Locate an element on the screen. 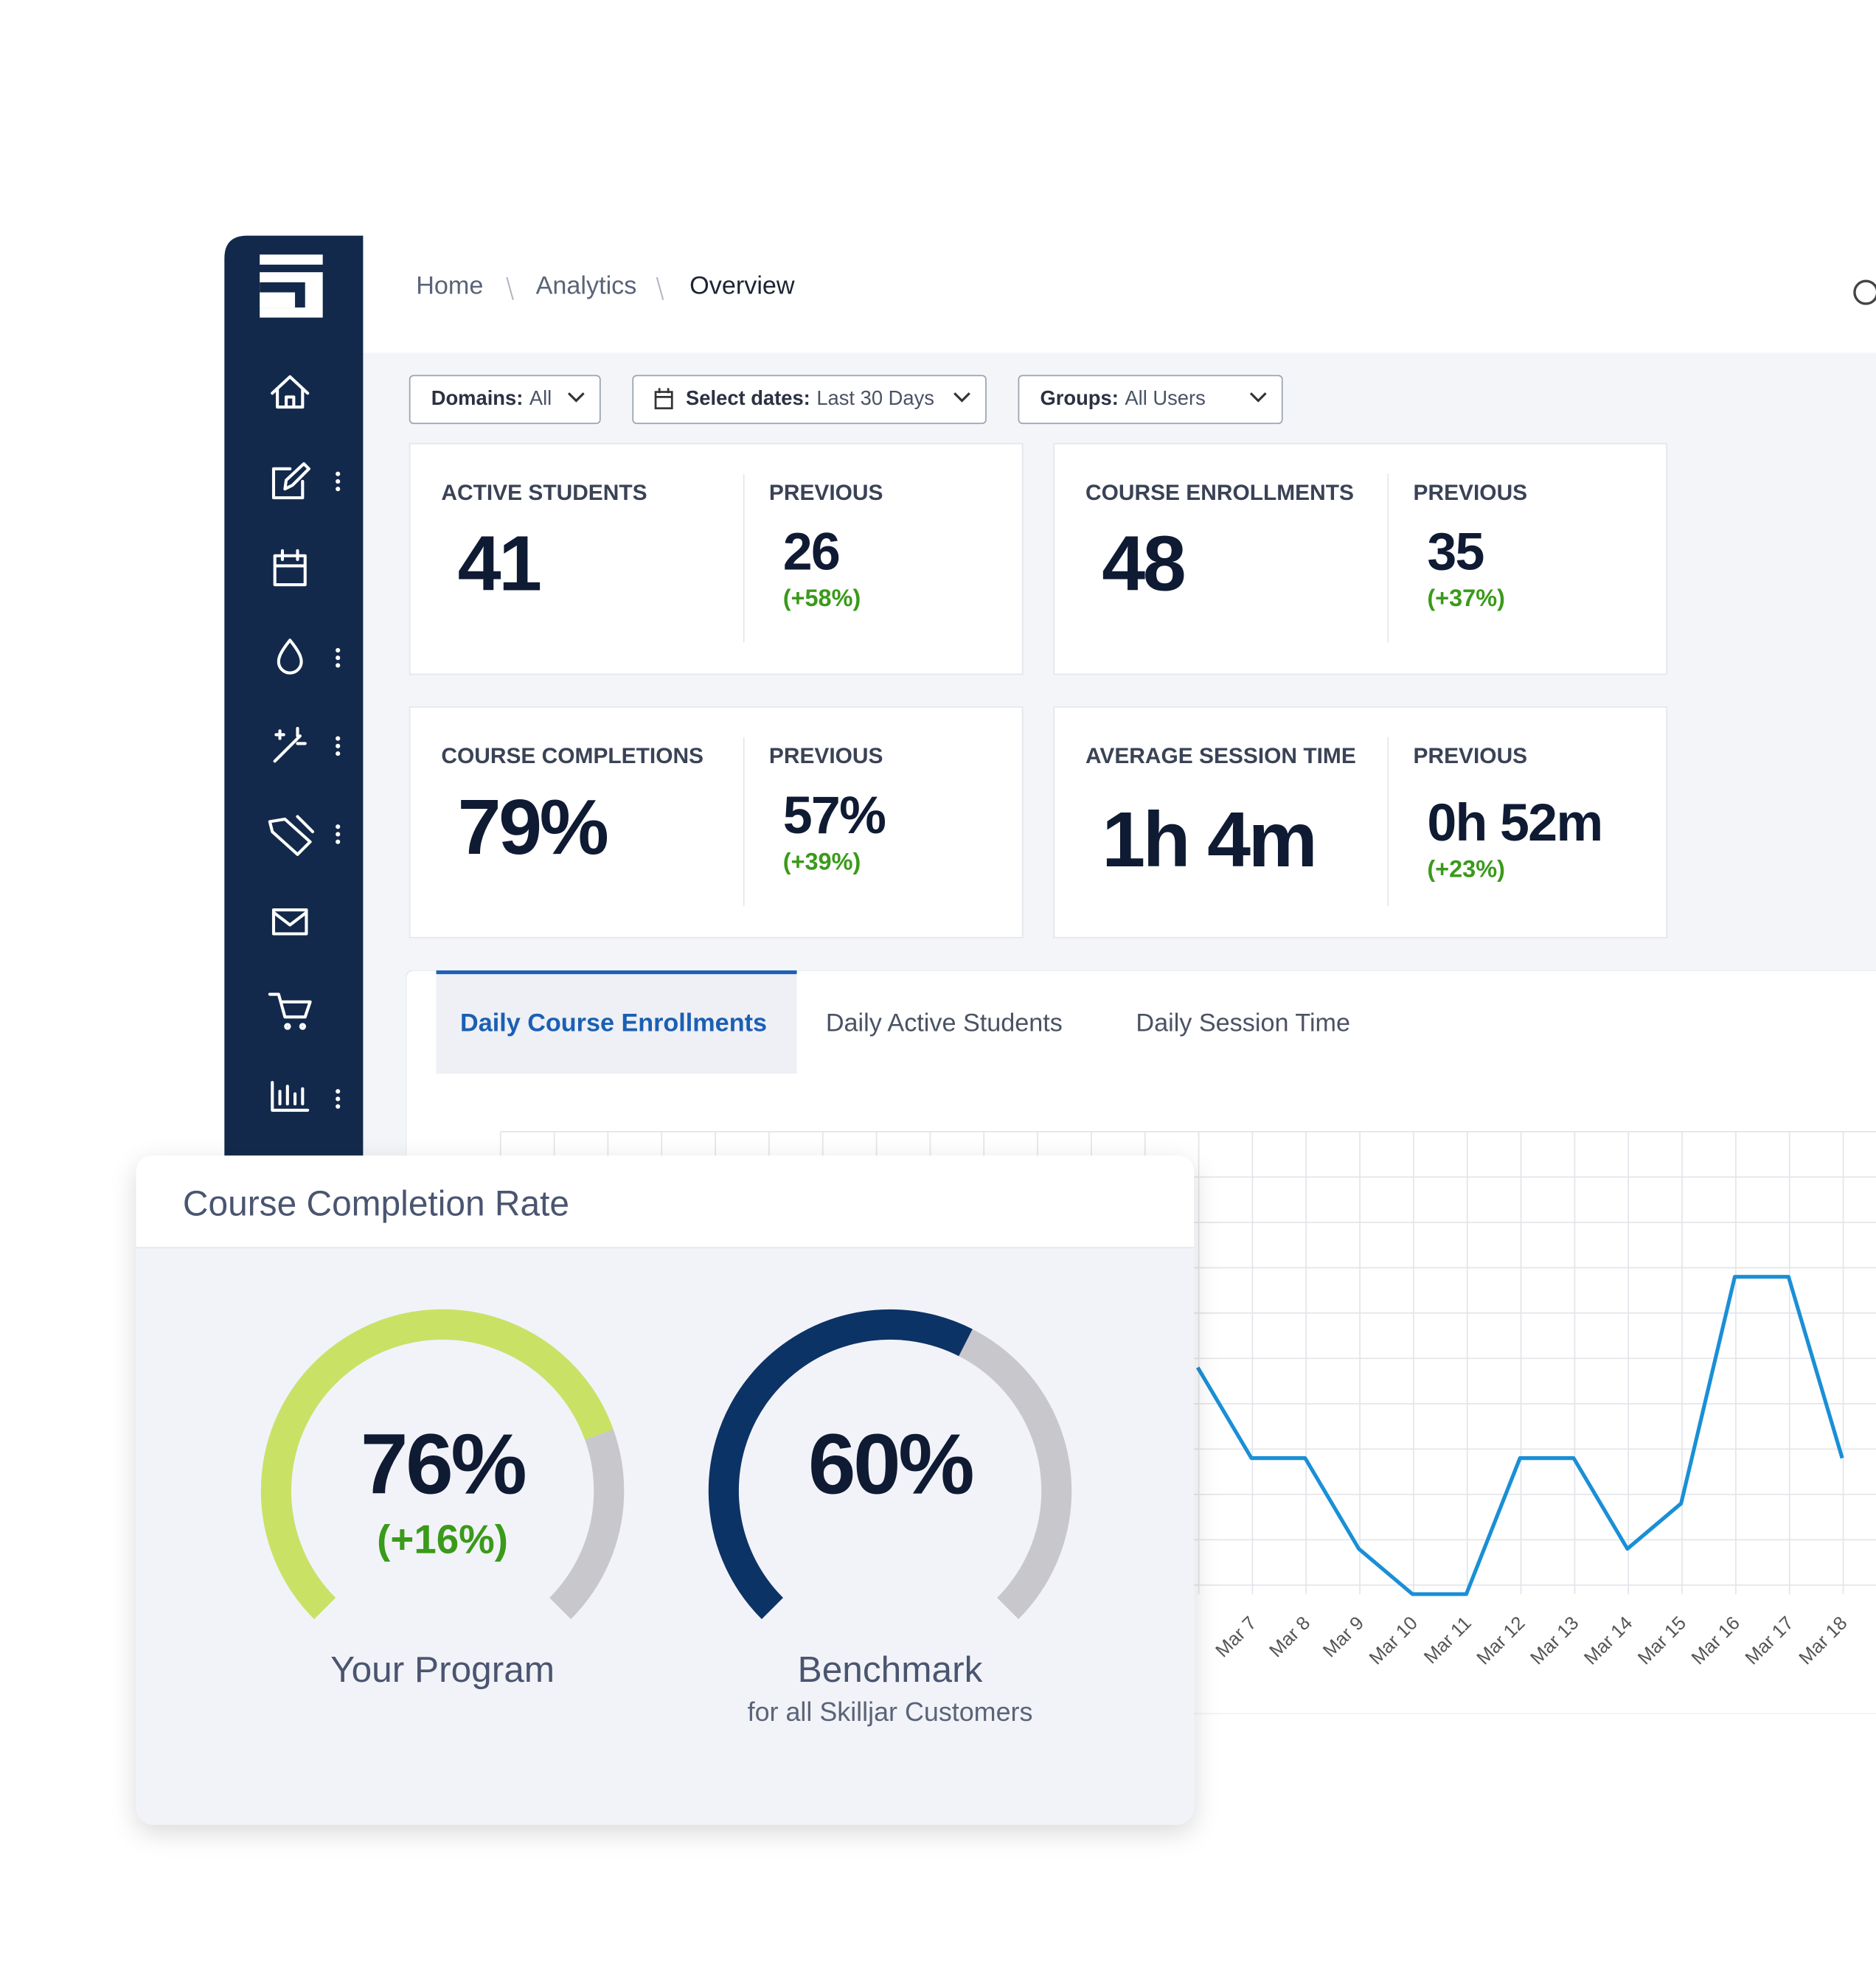 This screenshot has width=1876, height=1976. previous-change: (+58%) is located at coordinates (822, 598).